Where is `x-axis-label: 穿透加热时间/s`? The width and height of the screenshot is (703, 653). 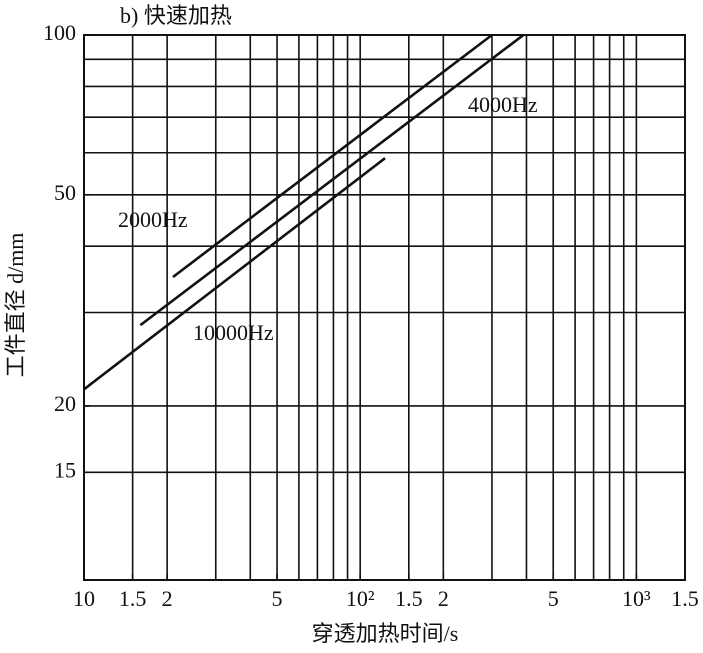 x-axis-label: 穿透加热时间/s is located at coordinates (385, 633).